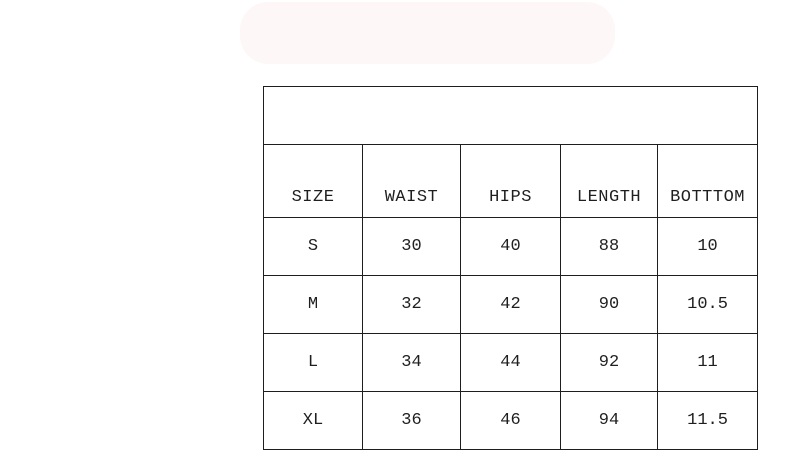 The width and height of the screenshot is (790, 473). Describe the element at coordinates (609, 420) in the screenshot. I see `cell-length: 94` at that location.